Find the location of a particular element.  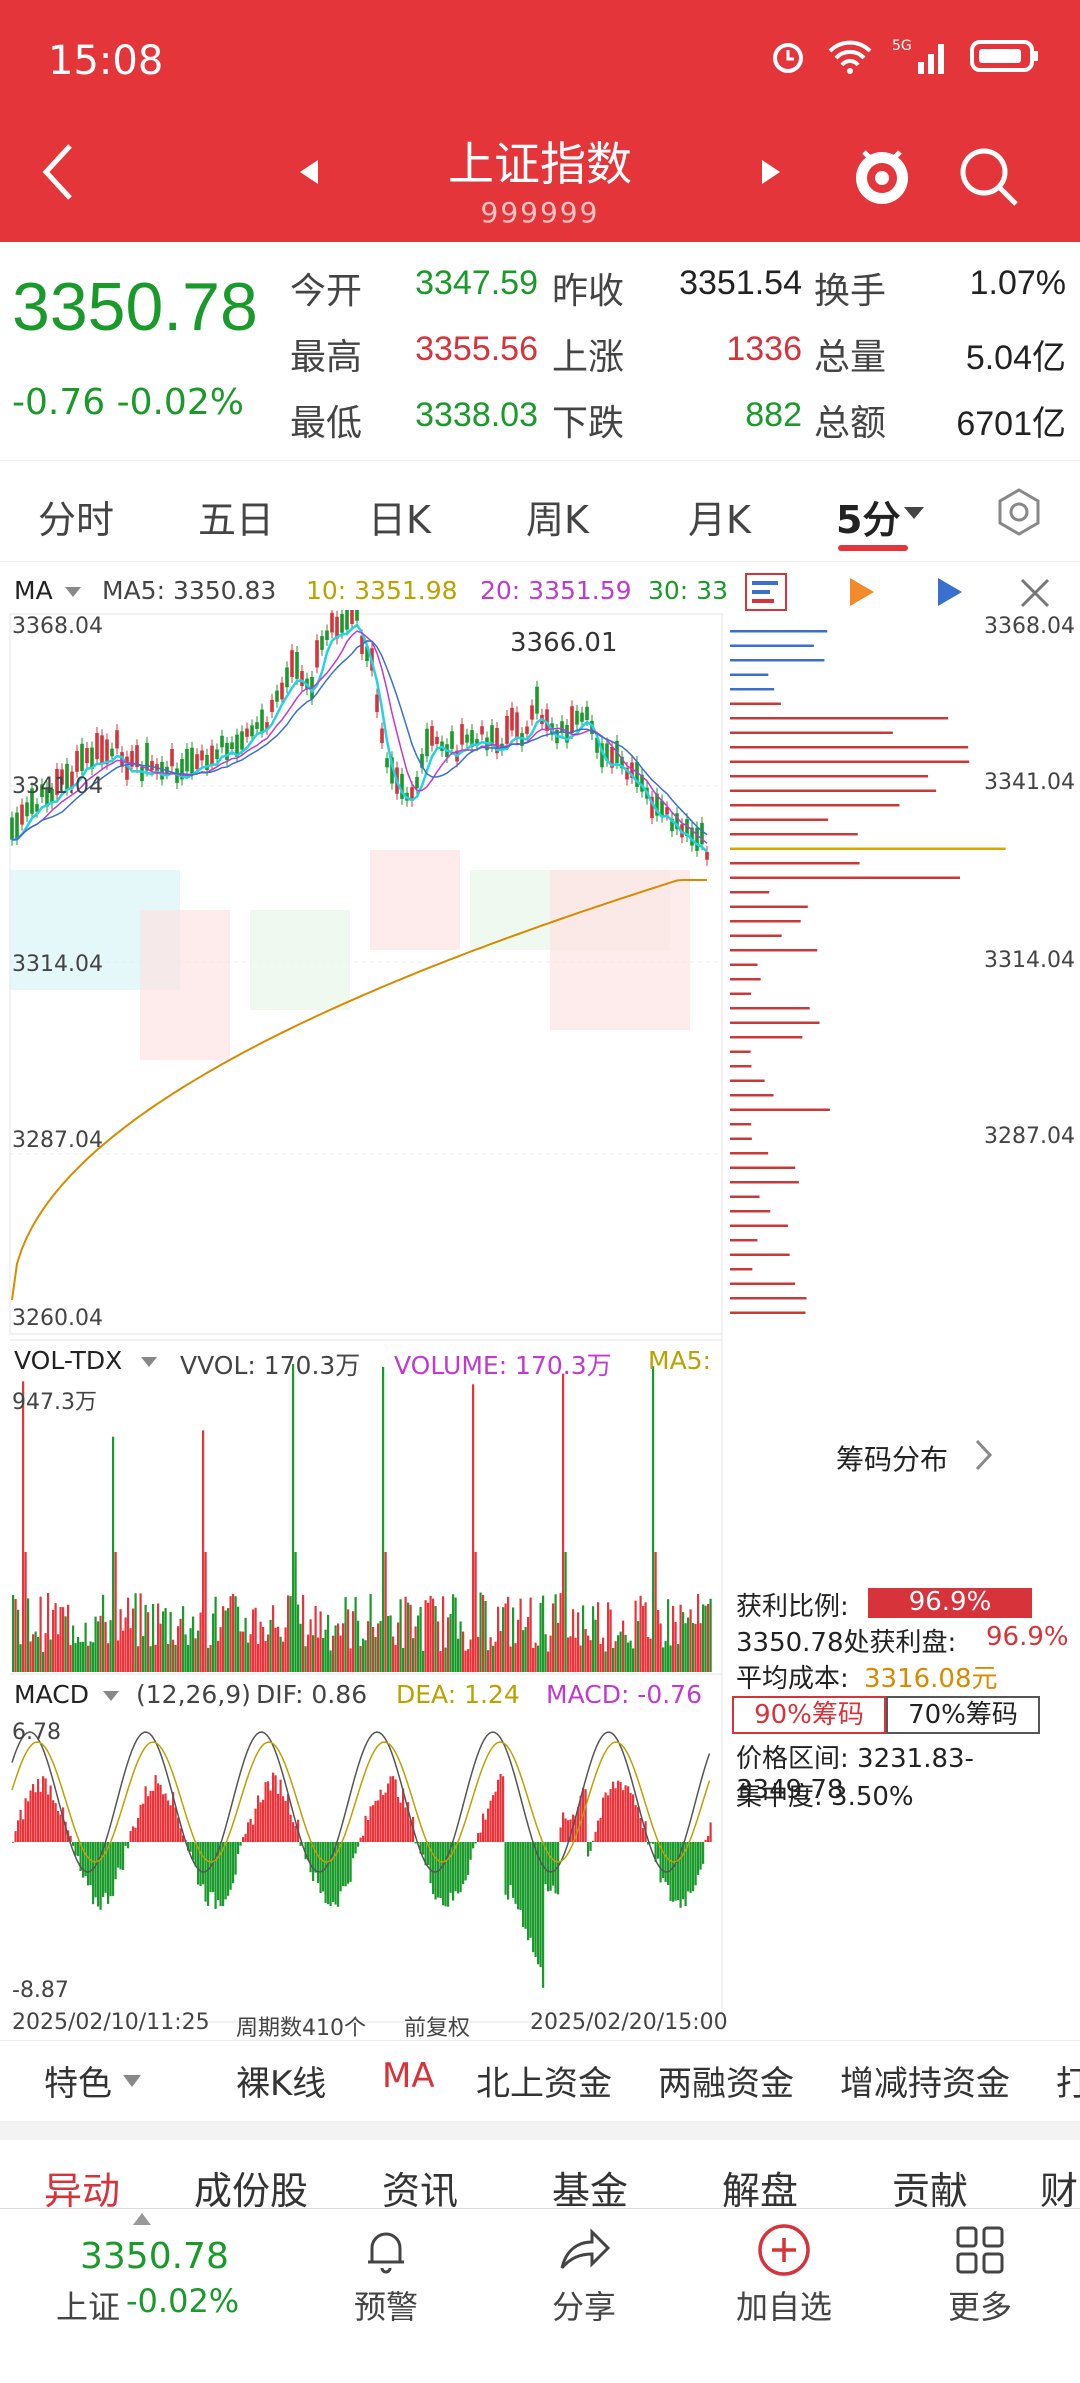

tab-news: 资讯 is located at coordinates (420, 2187).